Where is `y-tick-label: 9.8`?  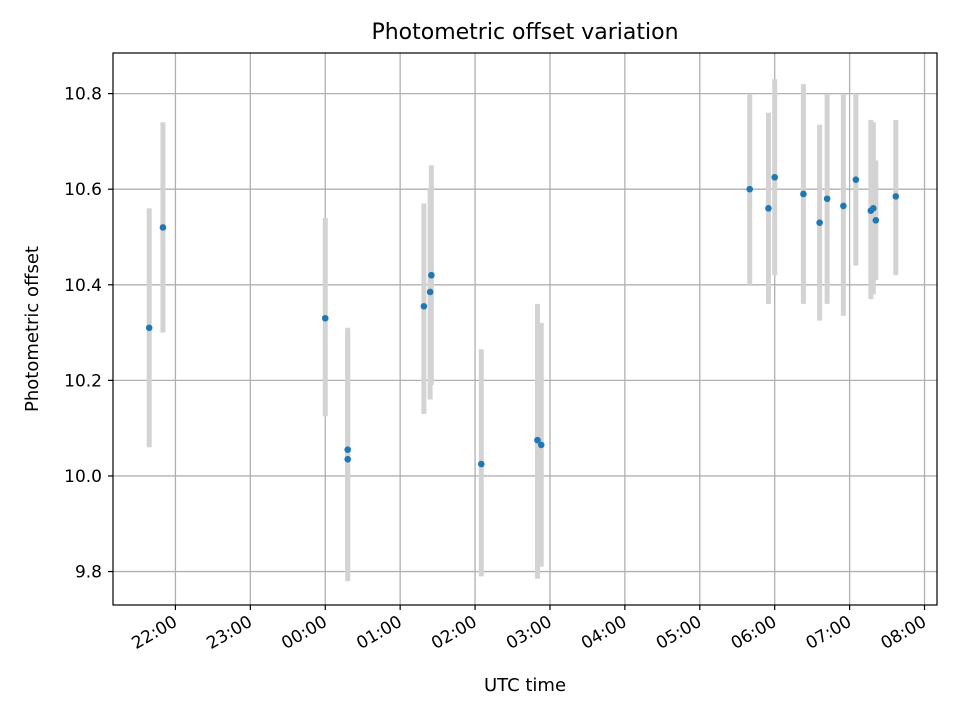 y-tick-label: 9.8 is located at coordinates (88, 573).